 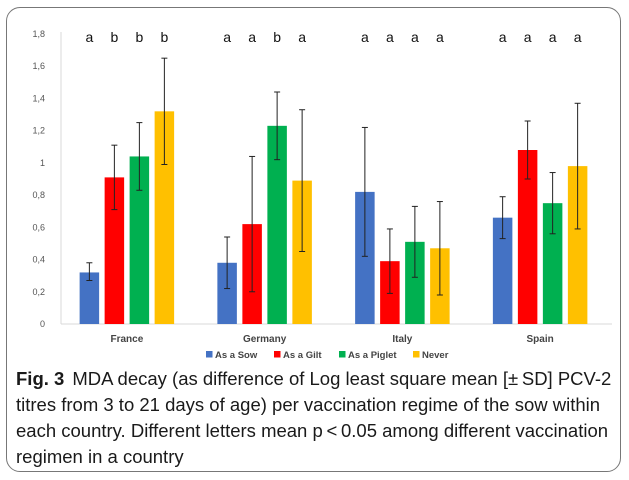 What do you see at coordinates (38, 292) in the screenshot?
I see `y-tick-label: 0,2` at bounding box center [38, 292].